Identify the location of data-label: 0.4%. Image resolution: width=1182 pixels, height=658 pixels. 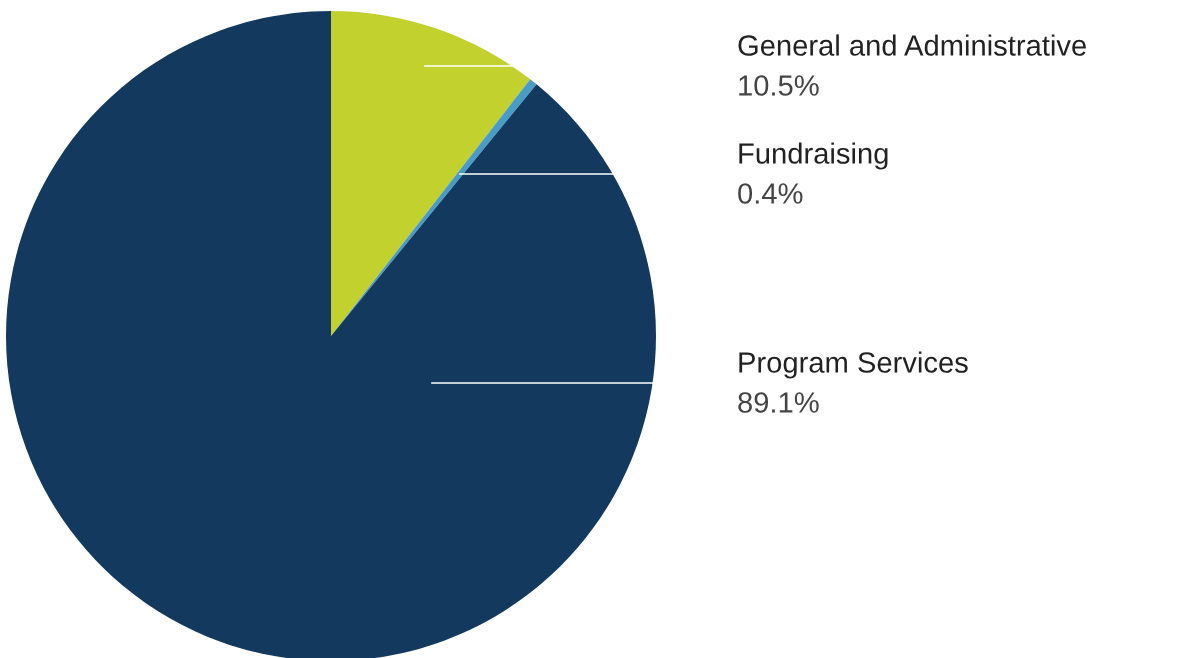
(770, 193).